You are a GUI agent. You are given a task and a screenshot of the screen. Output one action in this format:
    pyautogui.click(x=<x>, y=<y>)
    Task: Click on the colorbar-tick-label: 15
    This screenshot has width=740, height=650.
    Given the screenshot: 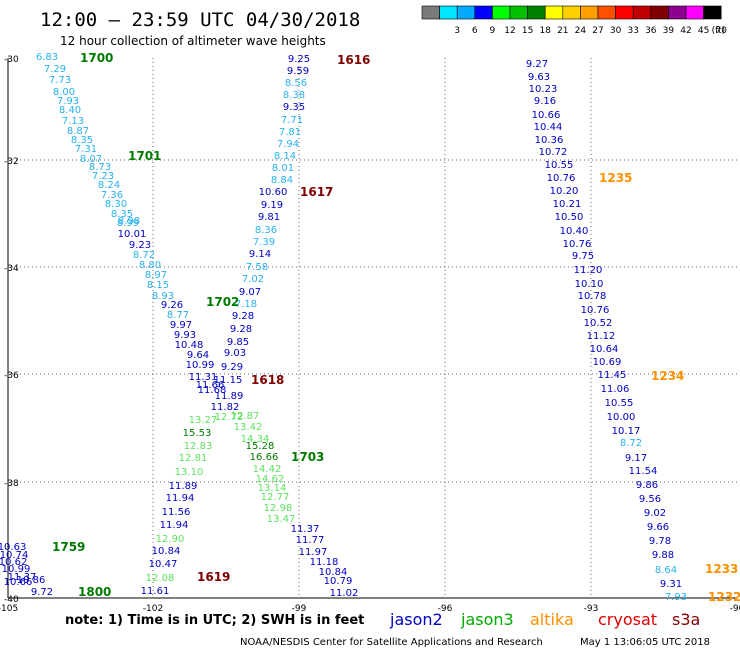 What is the action you would take?
    pyautogui.click(x=527, y=31)
    